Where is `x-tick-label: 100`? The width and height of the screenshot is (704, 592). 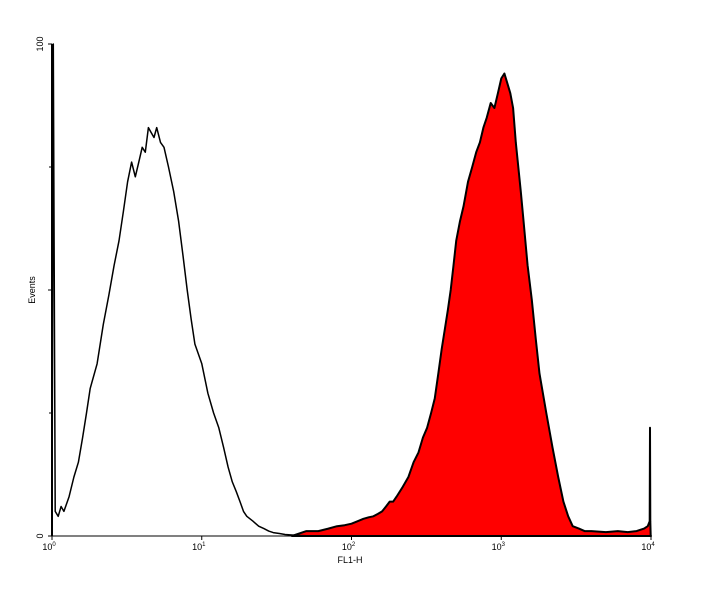
x-tick-label: 100 is located at coordinates (49, 547).